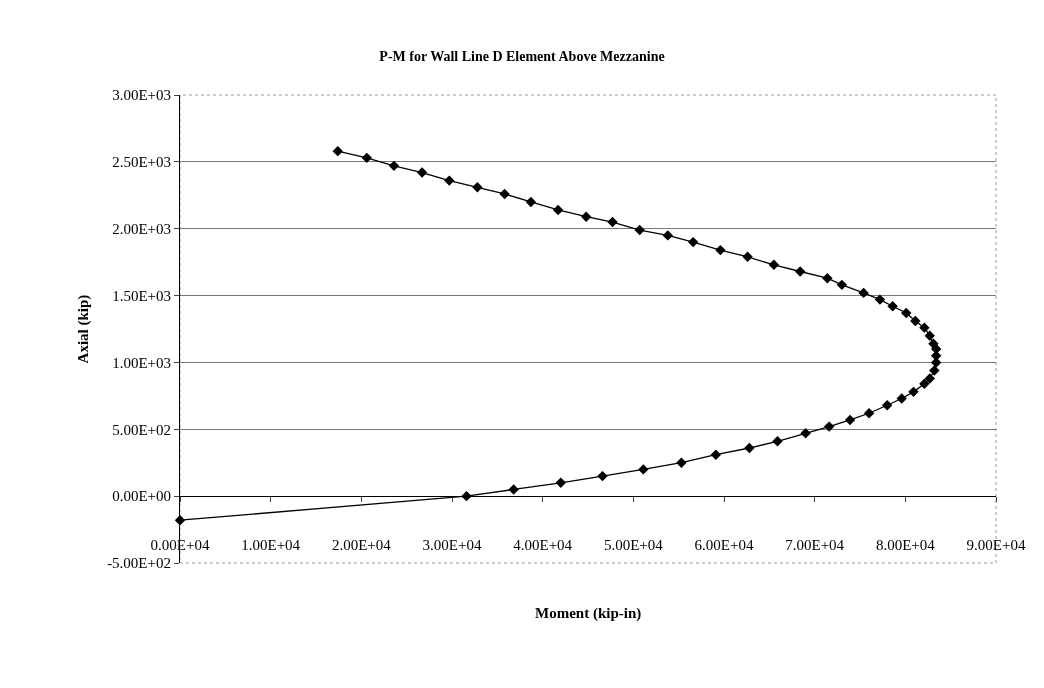 This screenshot has width=1044, height=688. Describe the element at coordinates (905, 545) in the screenshot. I see `x-tick-label: 8.00E+04` at that location.